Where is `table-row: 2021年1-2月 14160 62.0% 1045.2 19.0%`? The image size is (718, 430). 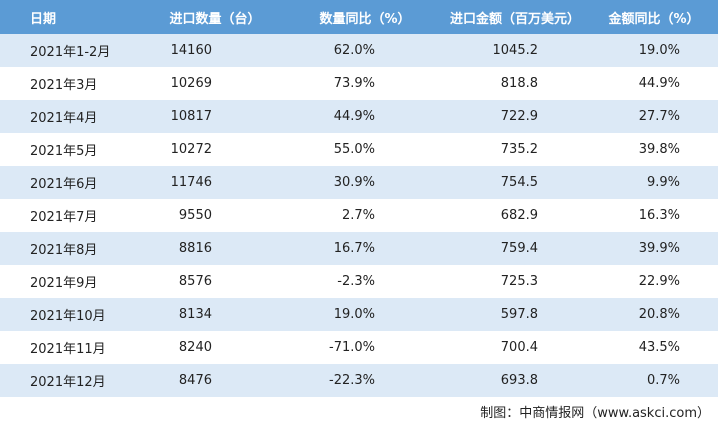
table-row: 2021年1-2月 14160 62.0% 1045.2 19.0% is located at coordinates (359, 50).